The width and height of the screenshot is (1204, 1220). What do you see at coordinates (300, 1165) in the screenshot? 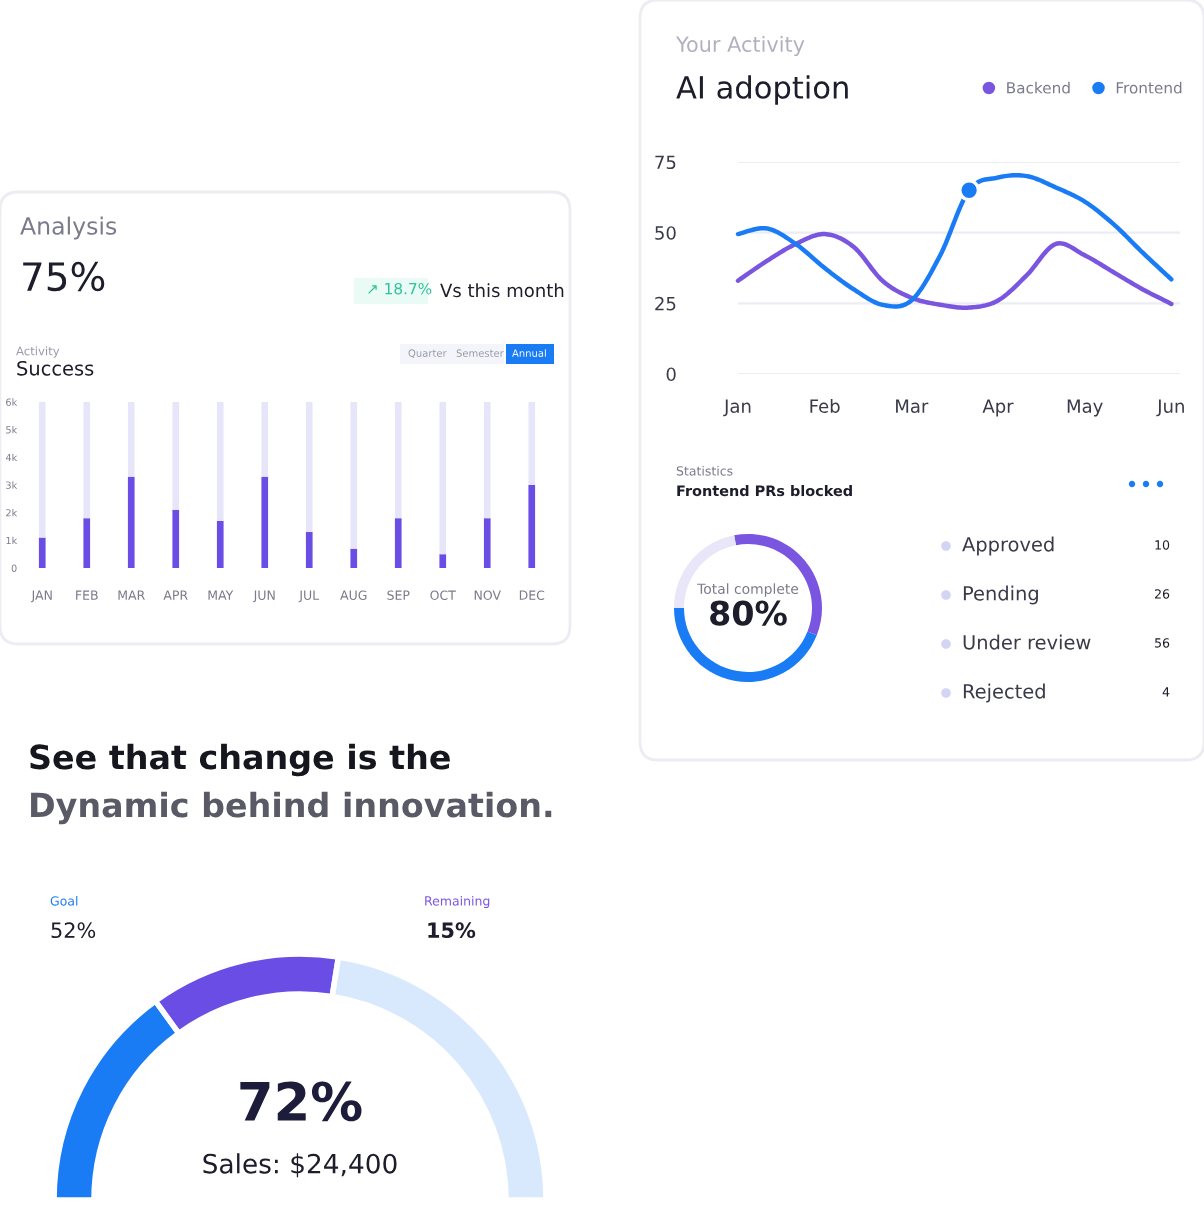
I see `text: Sales: $24,400` at bounding box center [300, 1165].